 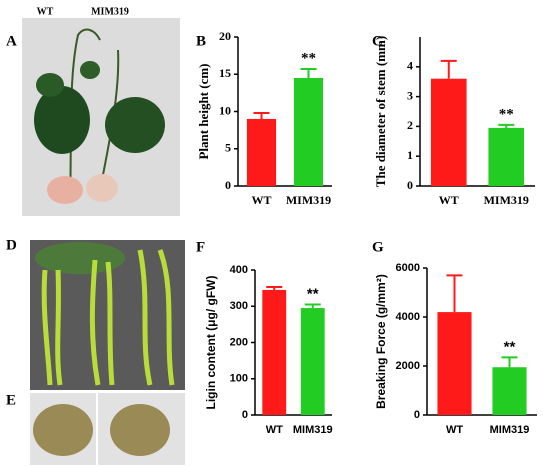 I want to click on photo-d: D, so click(x=95, y=313).